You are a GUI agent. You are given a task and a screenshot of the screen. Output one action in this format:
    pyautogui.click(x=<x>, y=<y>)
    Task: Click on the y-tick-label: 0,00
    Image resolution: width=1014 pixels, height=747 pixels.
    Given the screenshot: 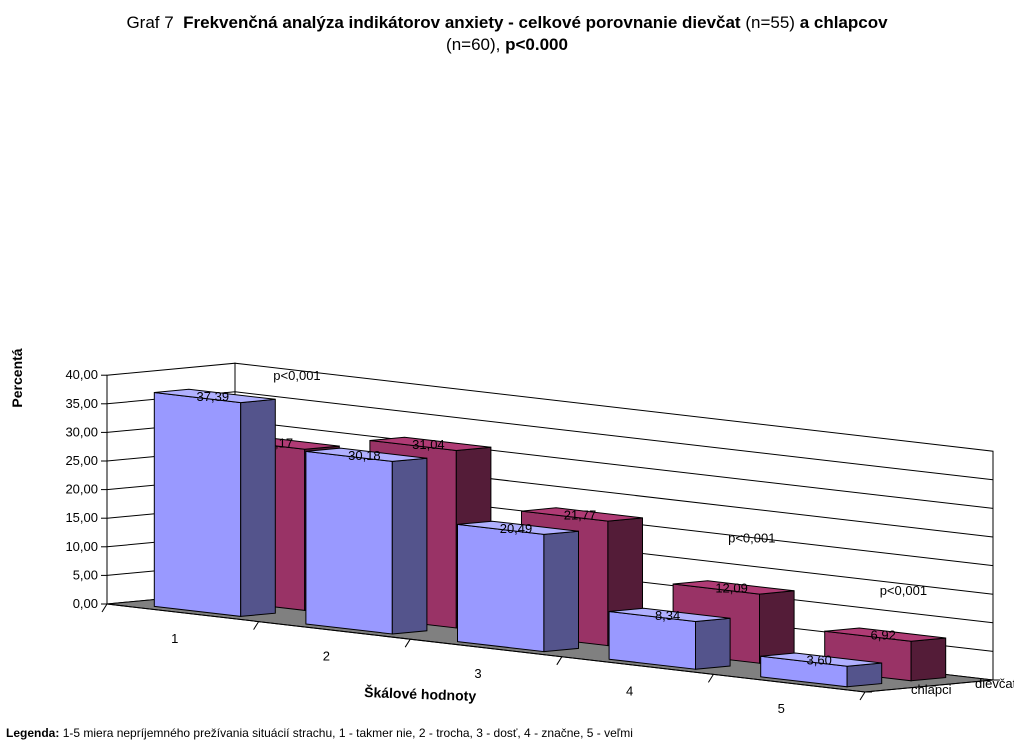 What is the action you would take?
    pyautogui.click(x=85, y=603)
    